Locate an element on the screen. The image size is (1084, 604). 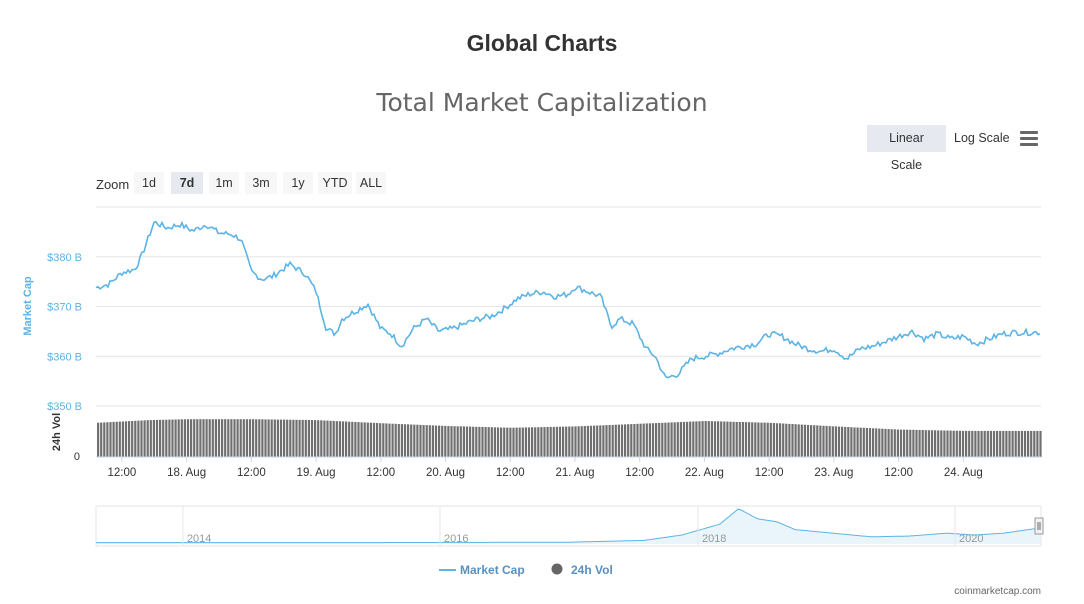
log-scale-button: Log Scale is located at coordinates (982, 138).